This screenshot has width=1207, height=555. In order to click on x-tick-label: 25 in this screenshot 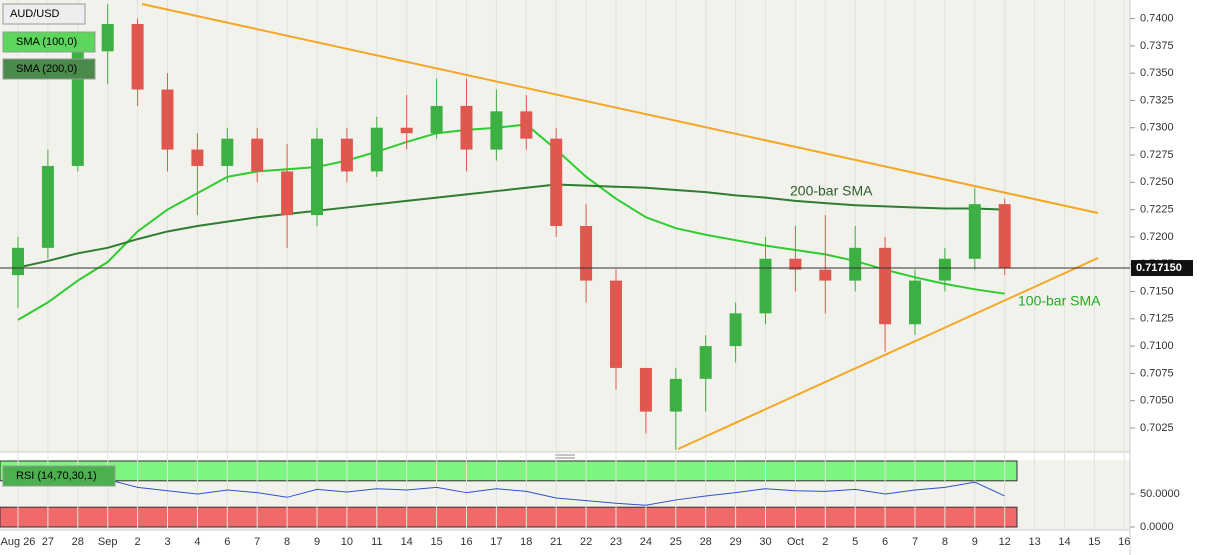, I will do `click(676, 542)`.